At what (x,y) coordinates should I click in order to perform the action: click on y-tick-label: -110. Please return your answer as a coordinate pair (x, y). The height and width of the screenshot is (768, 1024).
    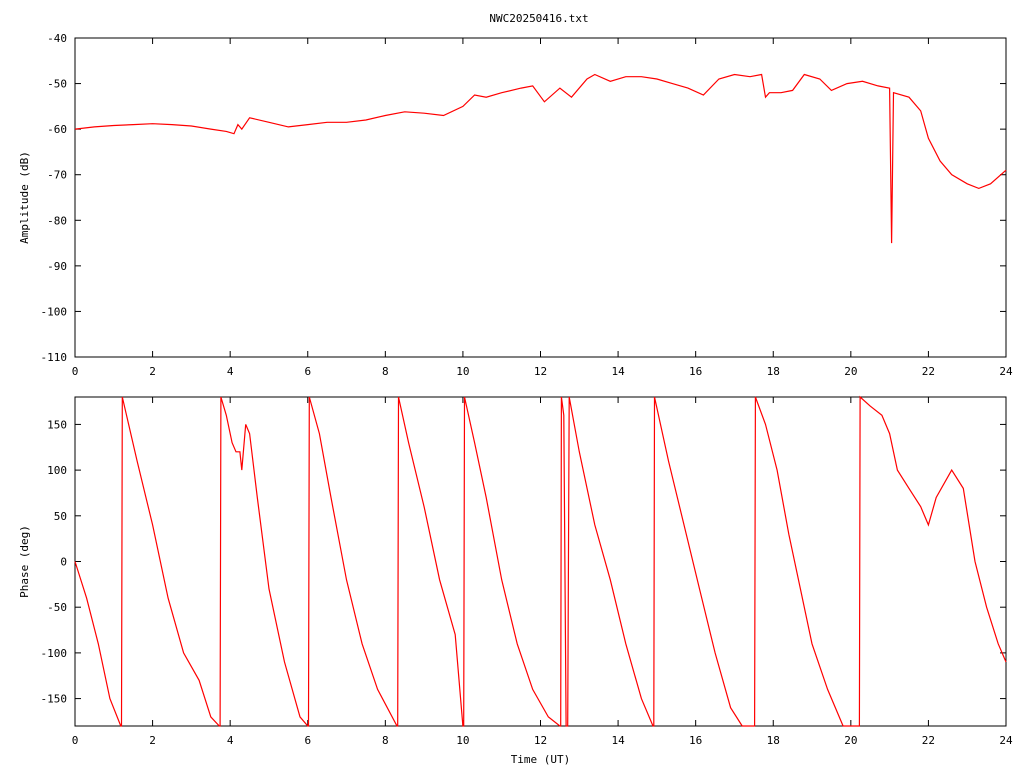
    Looking at the image, I should click on (54, 357).